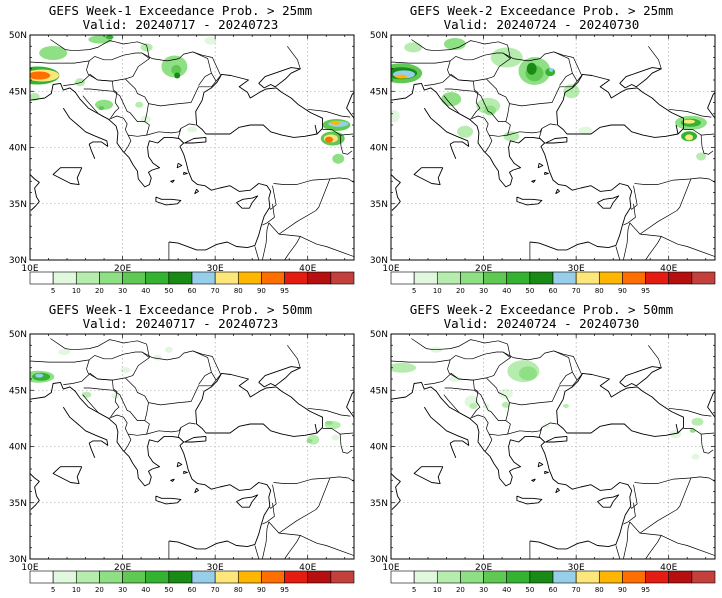 The width and height of the screenshot is (722, 598). I want to click on colorbar-label: 5, so click(53, 590).